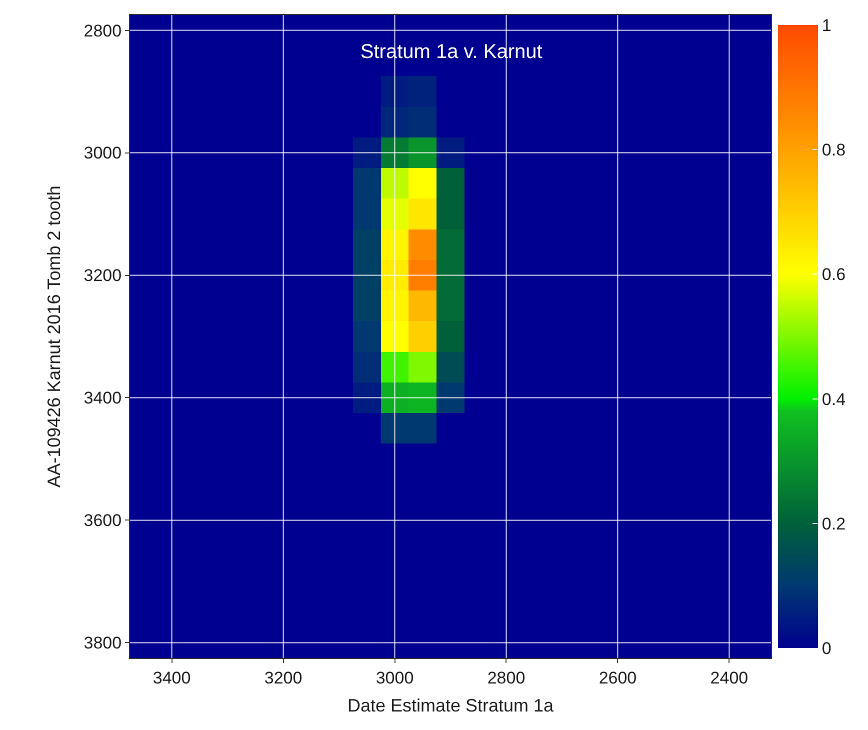 The width and height of the screenshot is (868, 730). What do you see at coordinates (827, 648) in the screenshot?
I see `color-bar-label: 0` at bounding box center [827, 648].